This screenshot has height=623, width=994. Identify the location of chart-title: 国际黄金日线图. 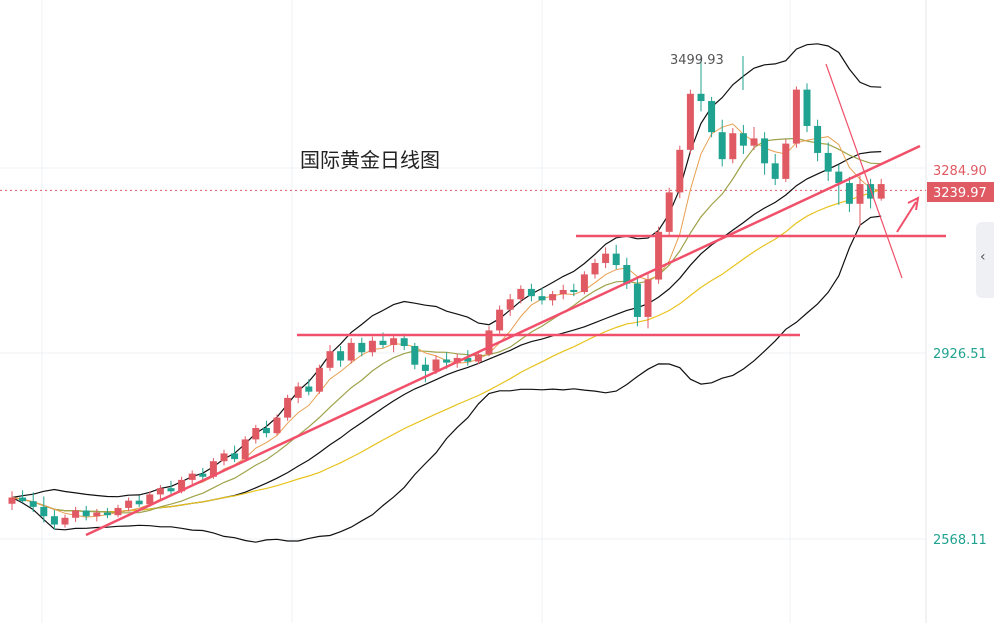
(370, 160).